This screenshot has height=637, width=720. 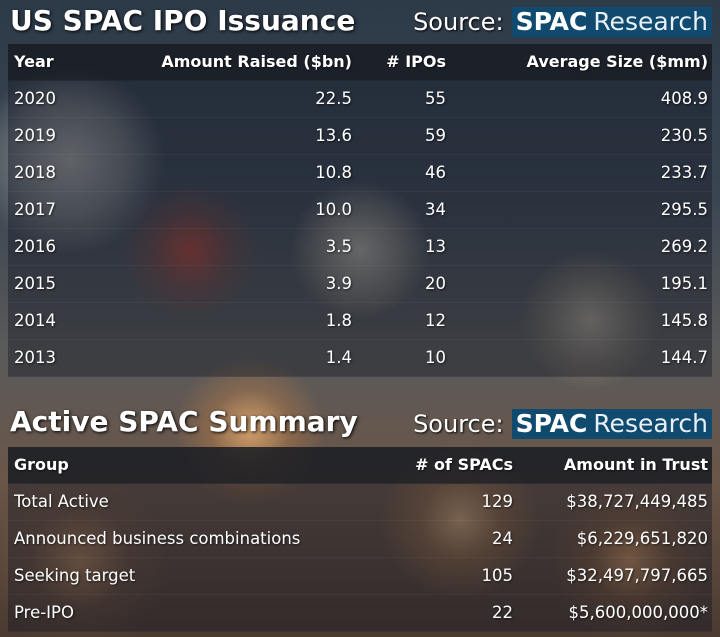 What do you see at coordinates (638, 612) in the screenshot?
I see `table-cell: $5,600,000,000*` at bounding box center [638, 612].